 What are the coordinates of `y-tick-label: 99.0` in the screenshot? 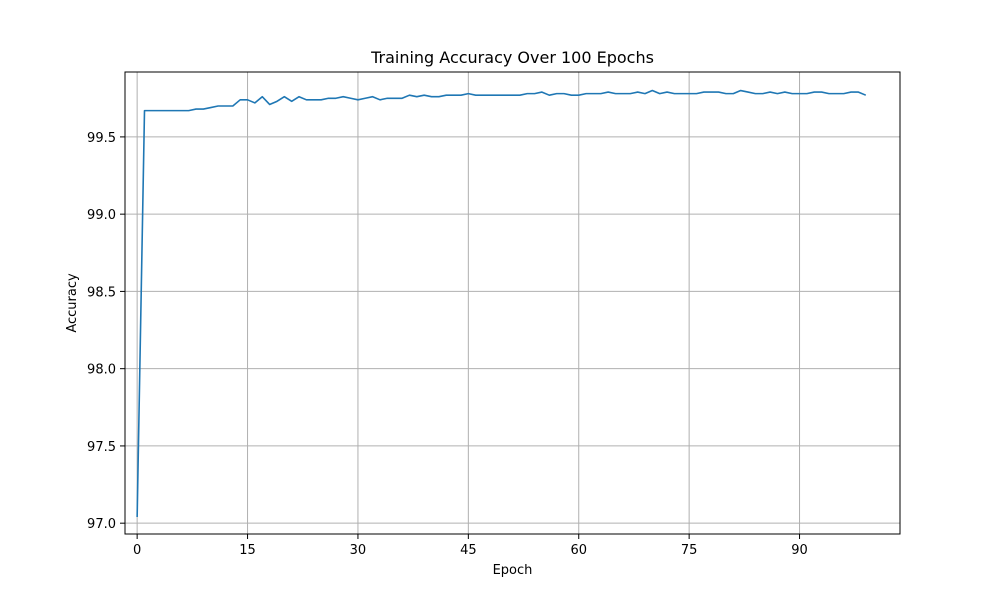 It's located at (101, 215).